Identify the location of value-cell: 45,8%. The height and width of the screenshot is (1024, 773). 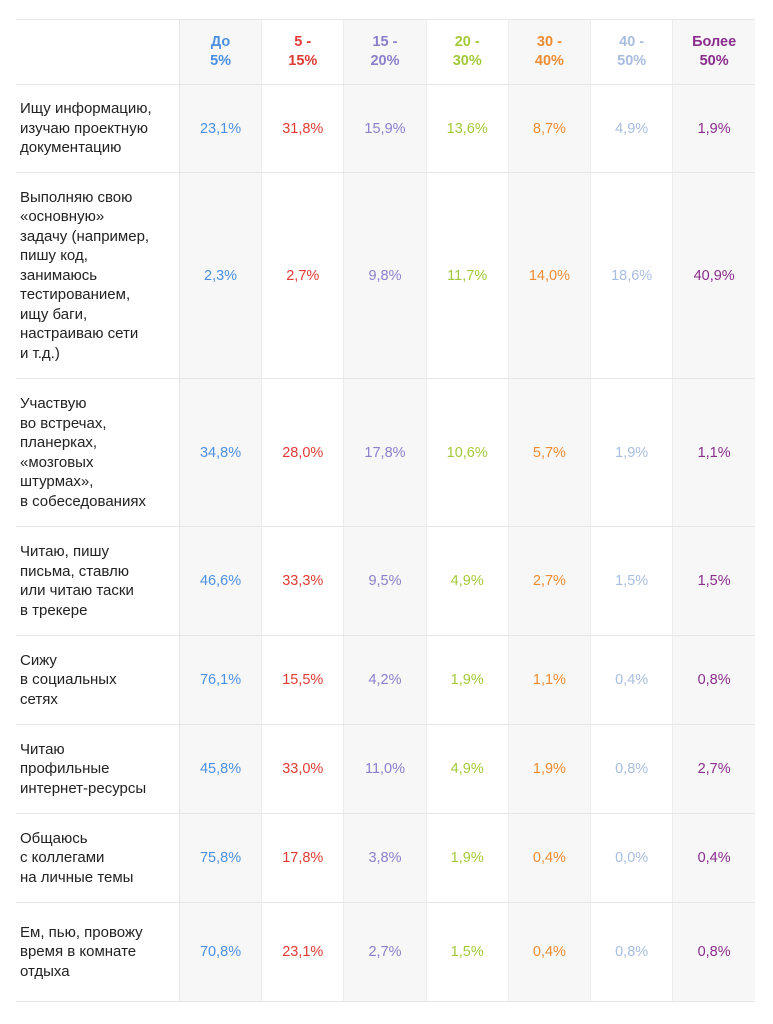
(221, 769).